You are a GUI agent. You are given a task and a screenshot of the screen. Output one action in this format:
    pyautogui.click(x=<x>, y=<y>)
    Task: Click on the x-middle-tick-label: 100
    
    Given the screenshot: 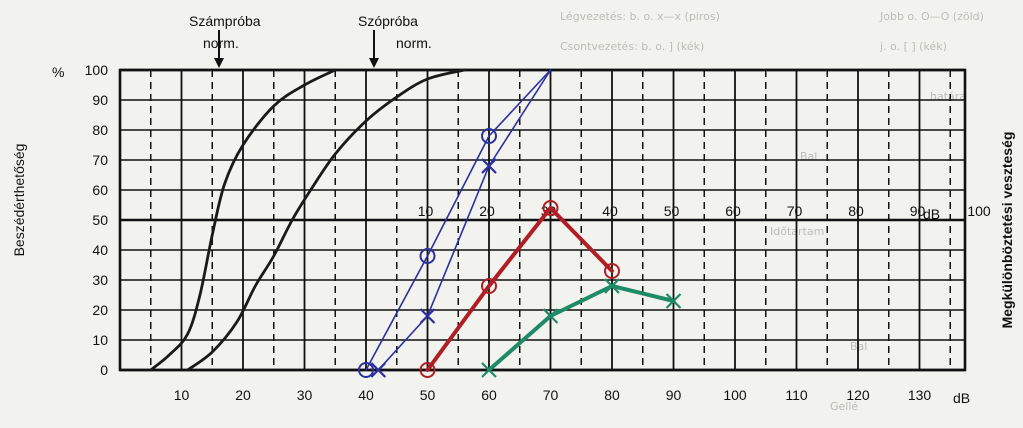 What is the action you would take?
    pyautogui.click(x=979, y=211)
    